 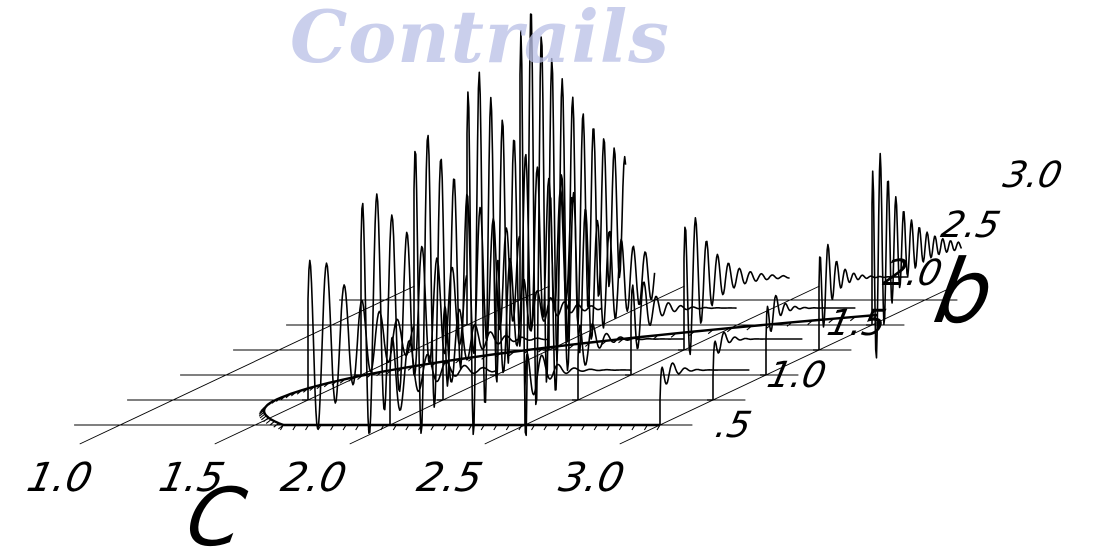 I want to click on response-trace-c2.5-b1.5, so click(x=681, y=328).